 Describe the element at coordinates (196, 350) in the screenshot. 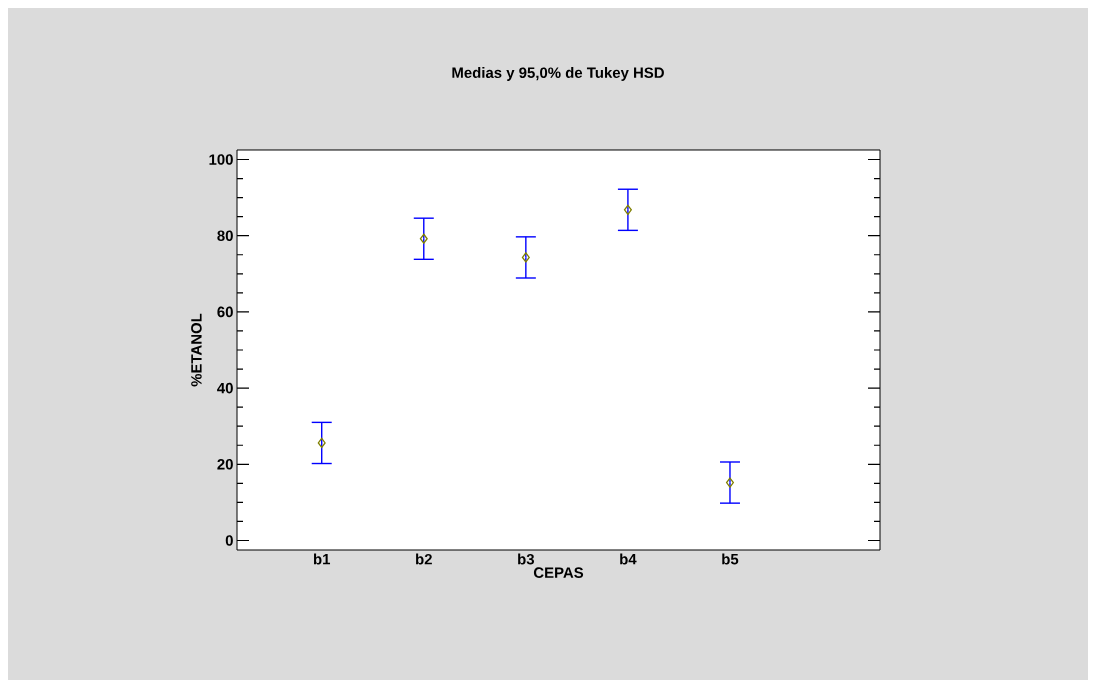

I see `y-axis-title: %ETANOL` at that location.